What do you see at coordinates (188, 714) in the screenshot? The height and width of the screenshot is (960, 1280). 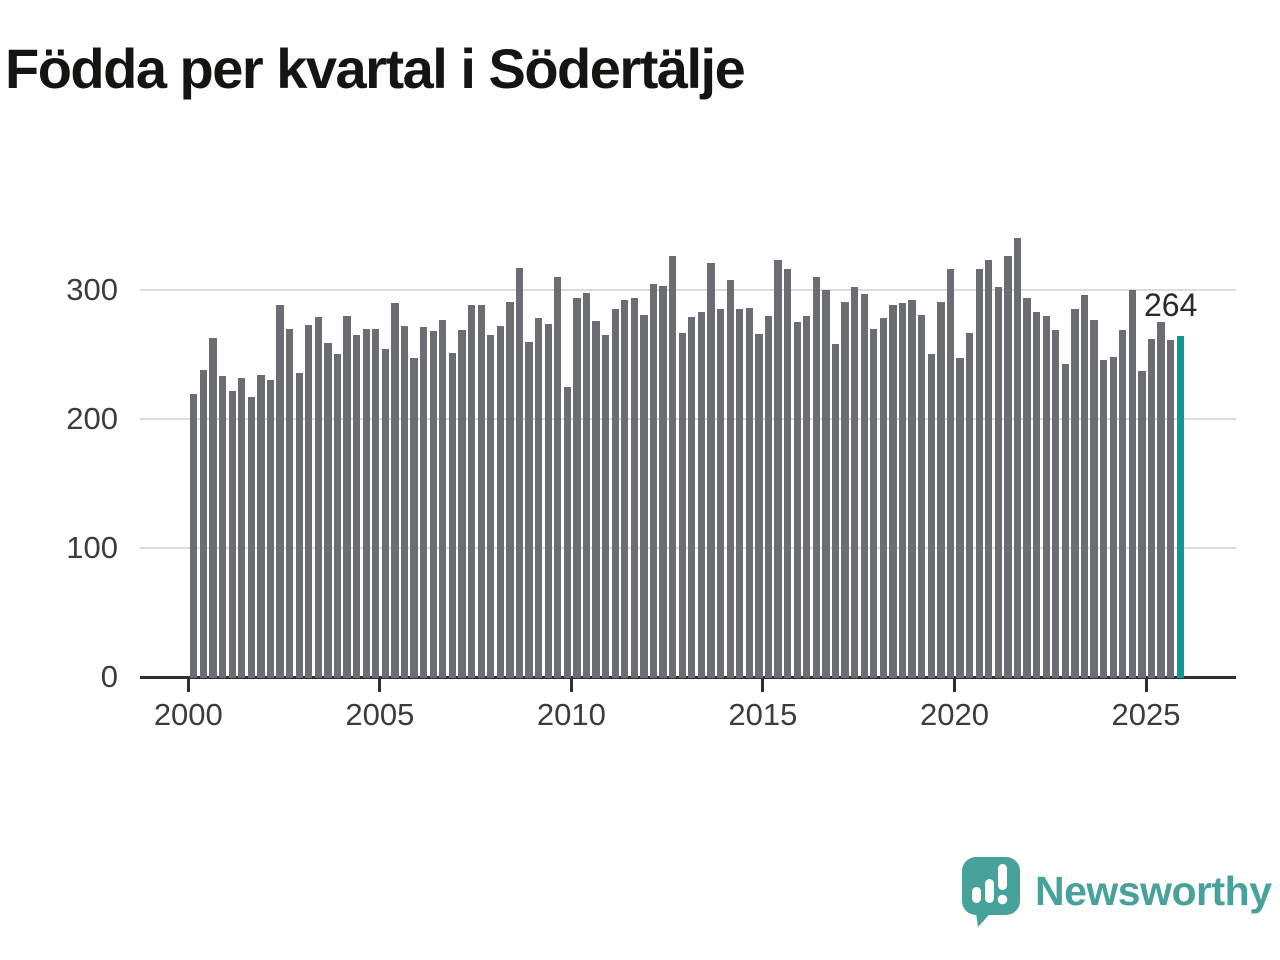 I see `x-axis-label-2000: 2000` at bounding box center [188, 714].